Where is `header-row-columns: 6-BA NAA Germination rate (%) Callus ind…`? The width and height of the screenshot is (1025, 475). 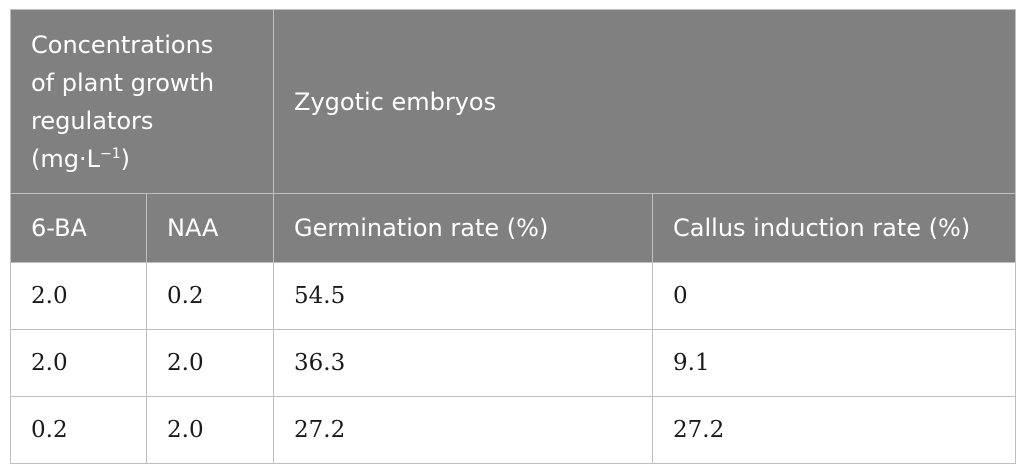
header-row-columns: 6-BA NAA Germination rate (%) Callus ind… is located at coordinates (513, 228).